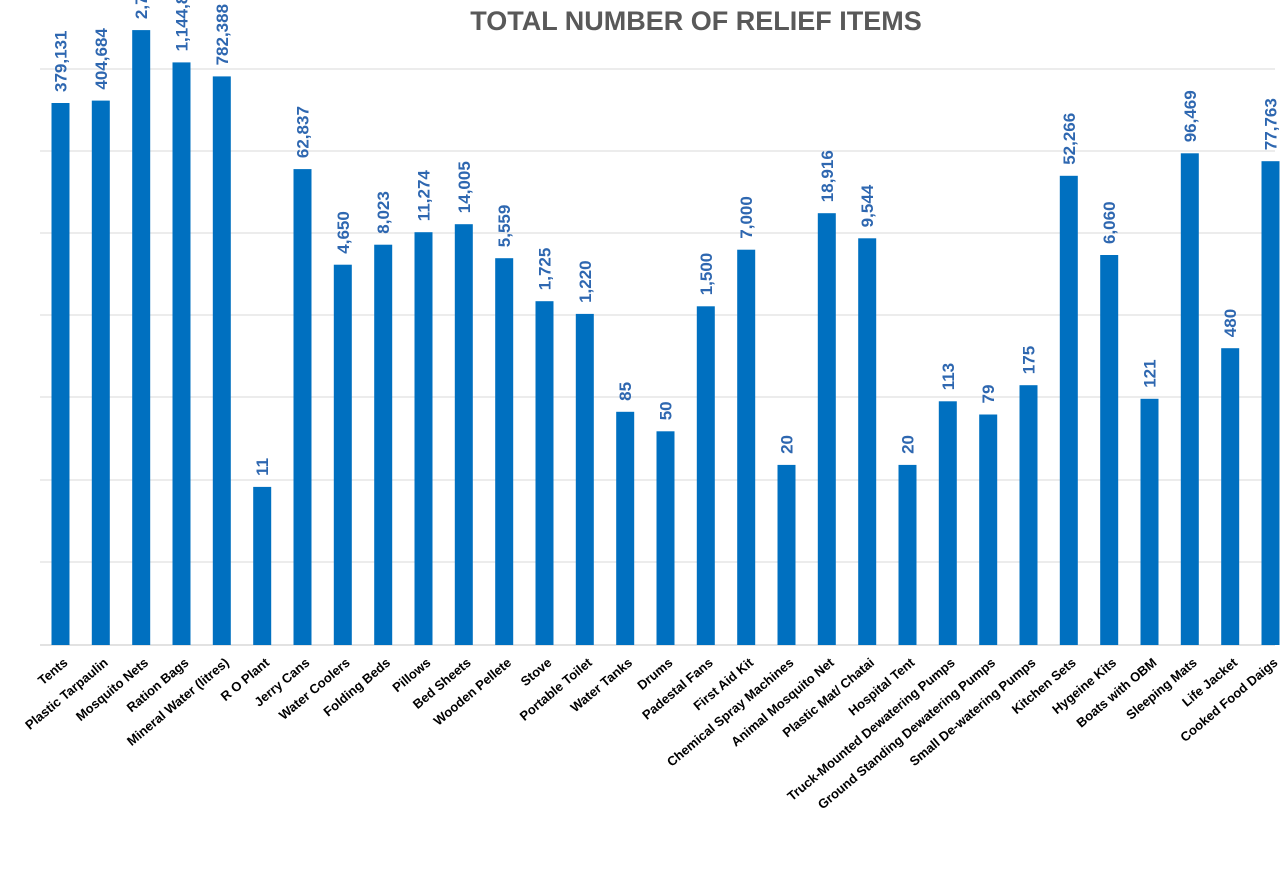  Describe the element at coordinates (141, 9) in the screenshot. I see `data-label: 2,760,237` at that location.